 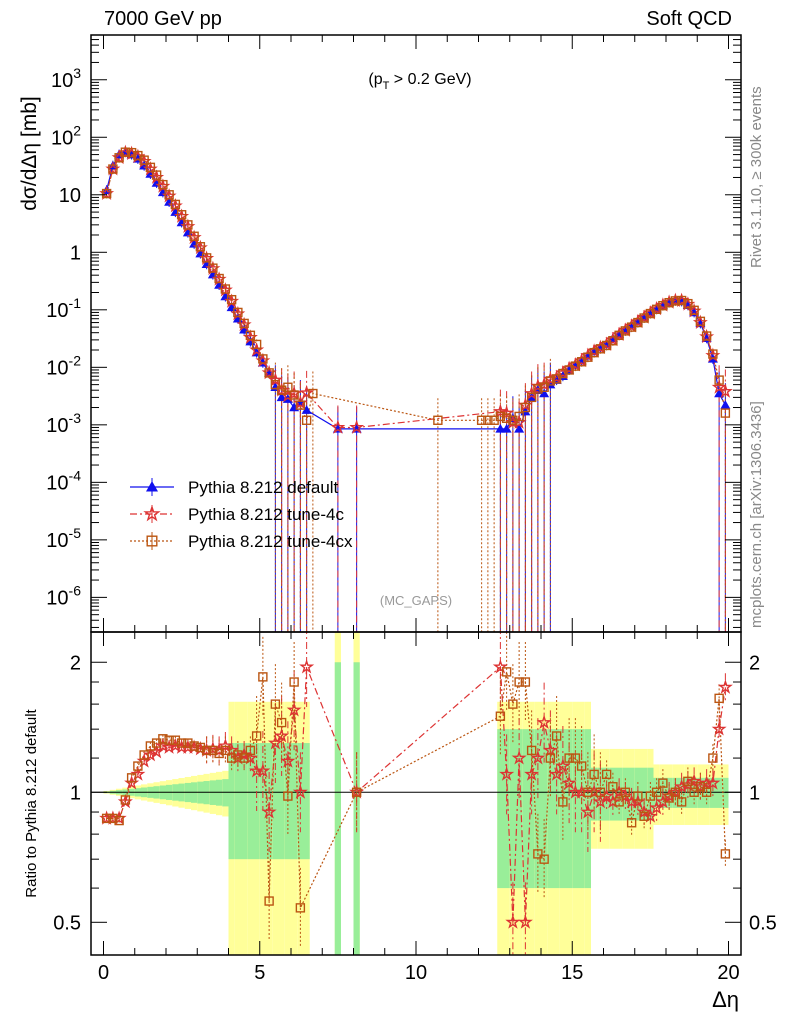 I want to click on legend-marker, so click(x=152, y=541).